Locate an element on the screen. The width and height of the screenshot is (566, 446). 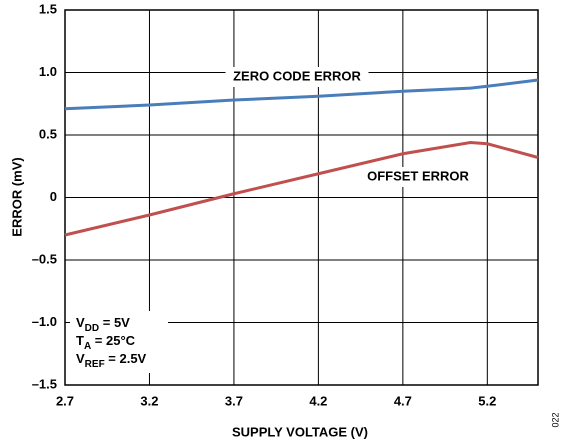
series-label: ZERO CODE ERROR is located at coordinates (297, 75).